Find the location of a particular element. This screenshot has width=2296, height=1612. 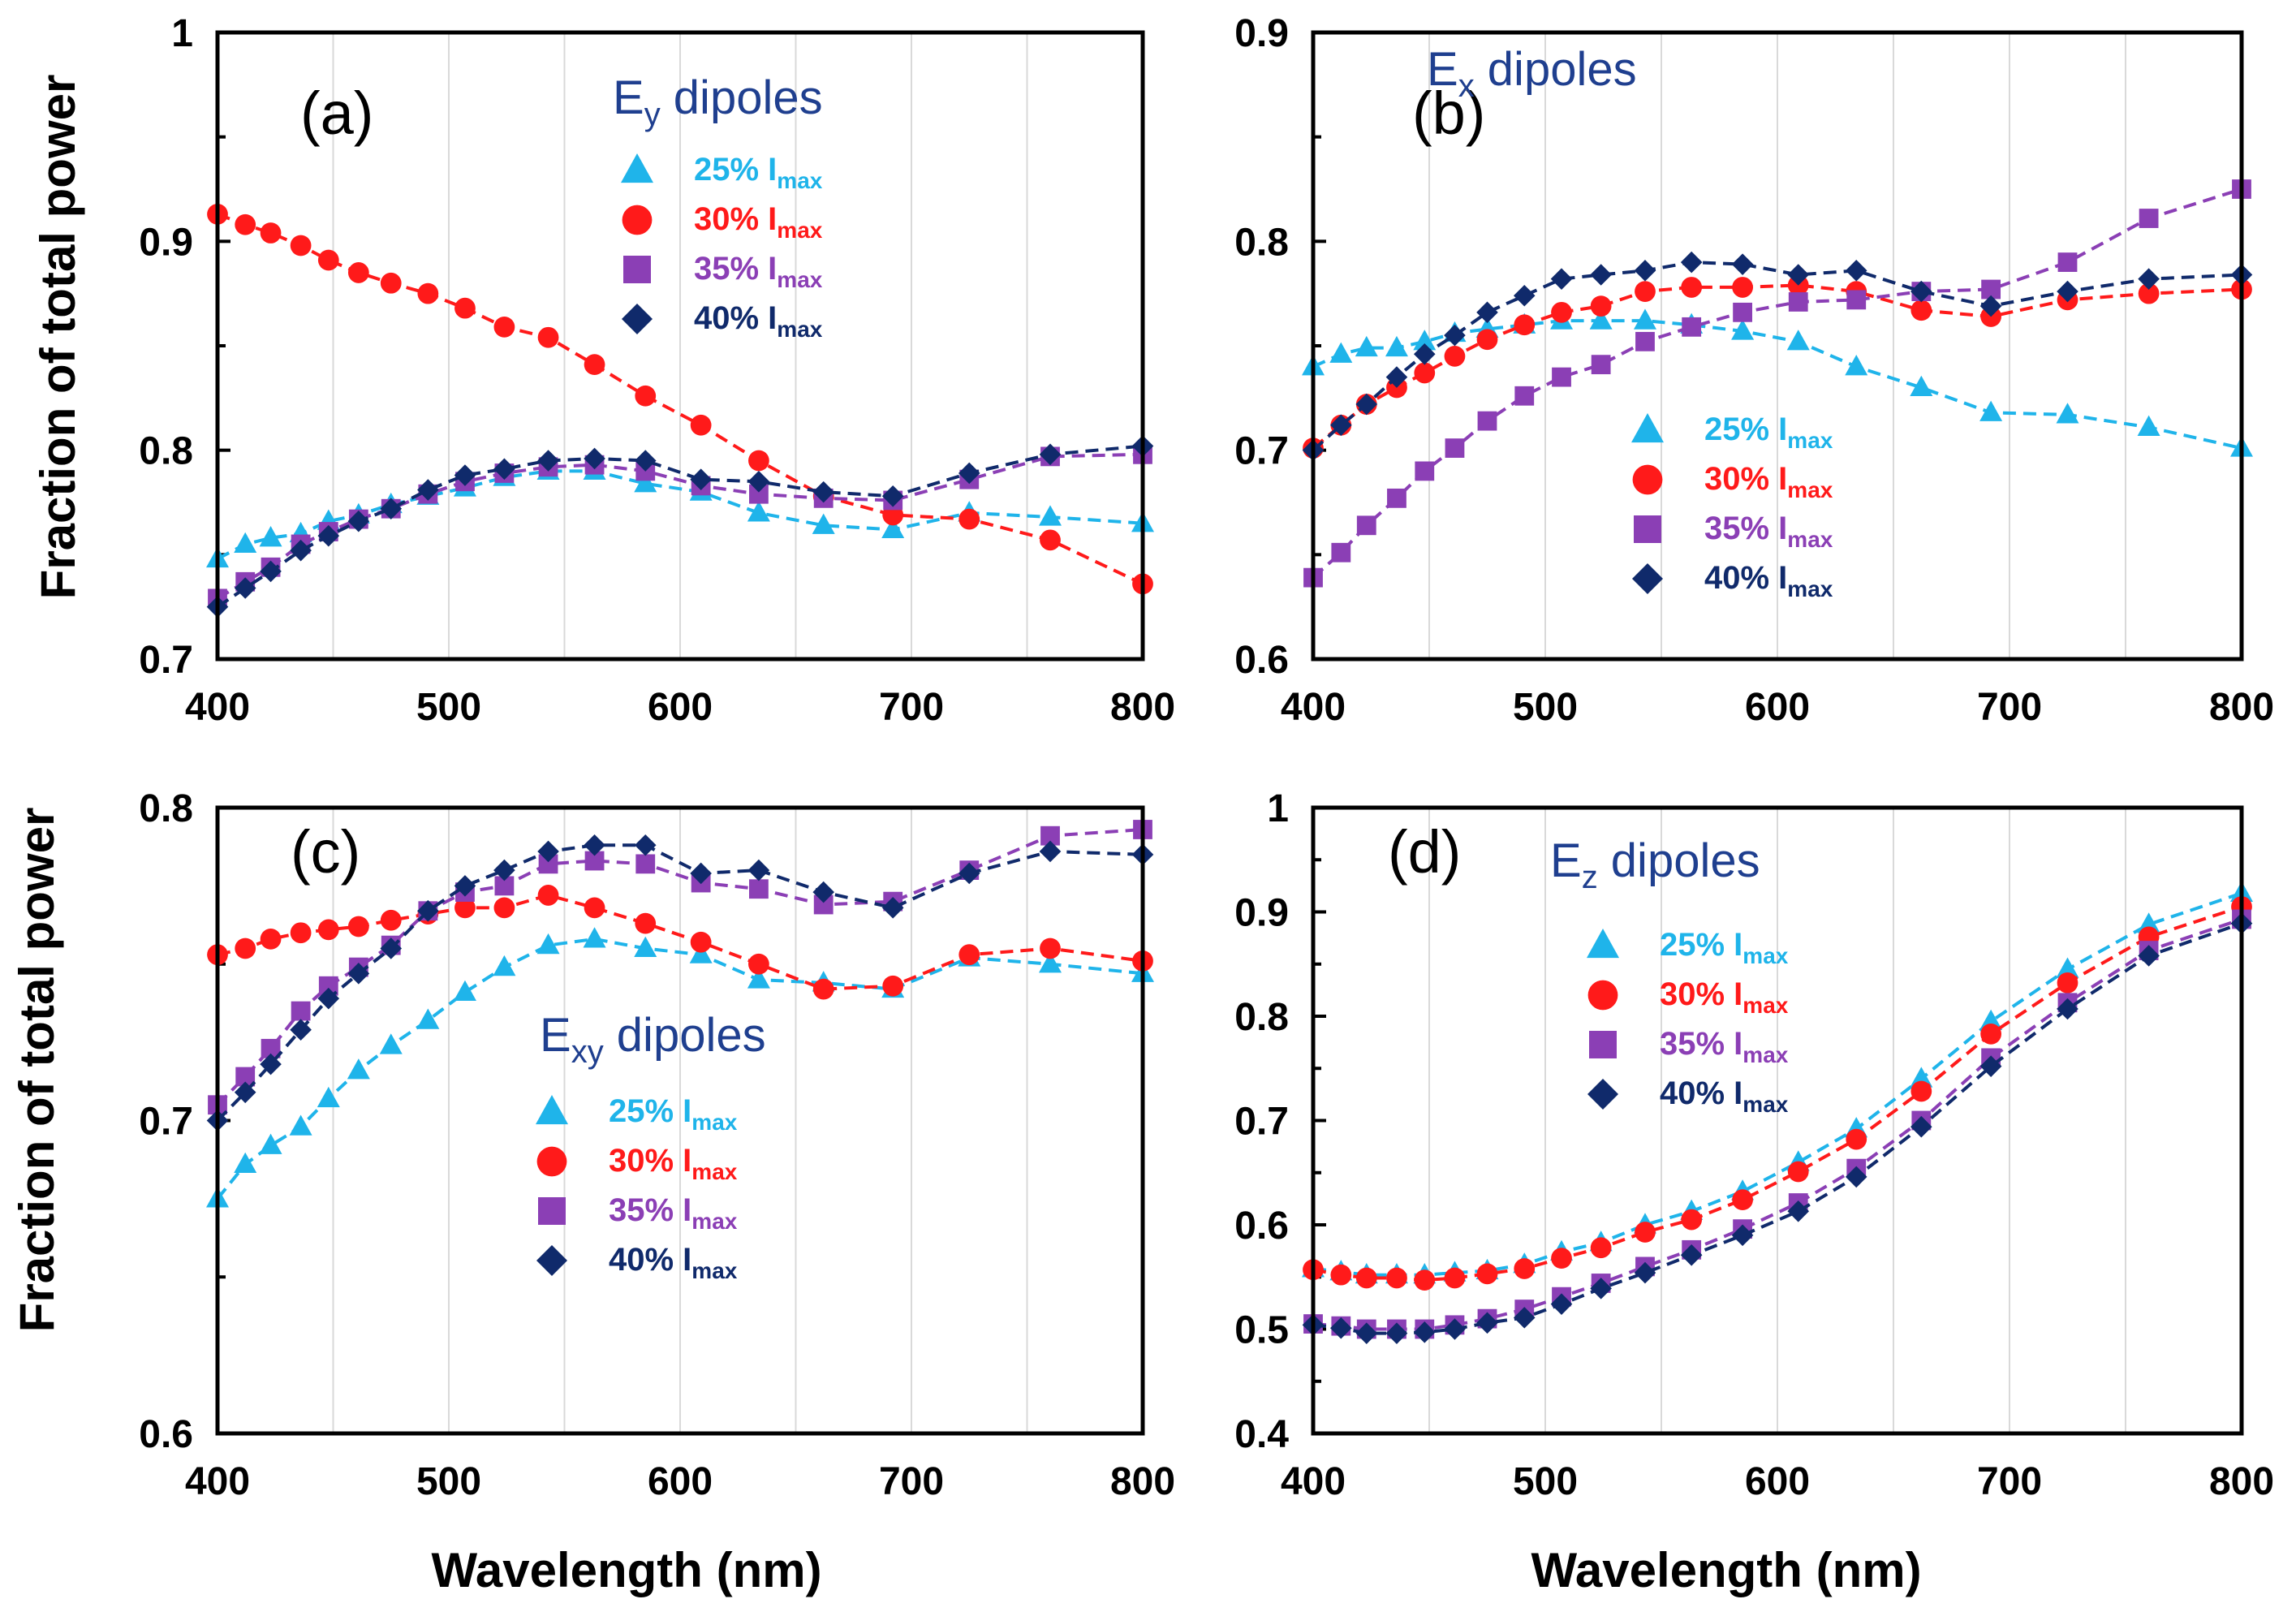

panel-label: (d) is located at coordinates (1424, 852).